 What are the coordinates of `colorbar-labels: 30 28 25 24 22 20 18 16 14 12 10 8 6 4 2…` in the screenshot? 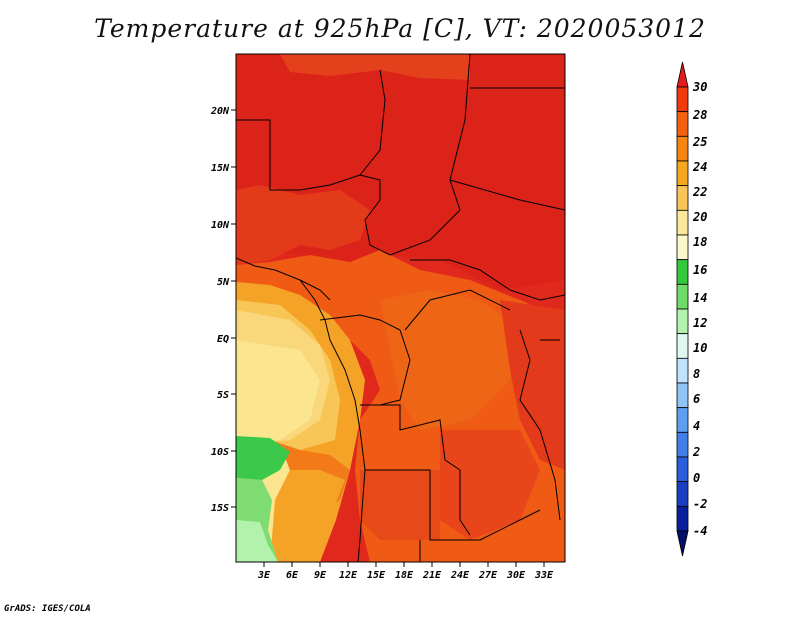 It's located at (699, 309).